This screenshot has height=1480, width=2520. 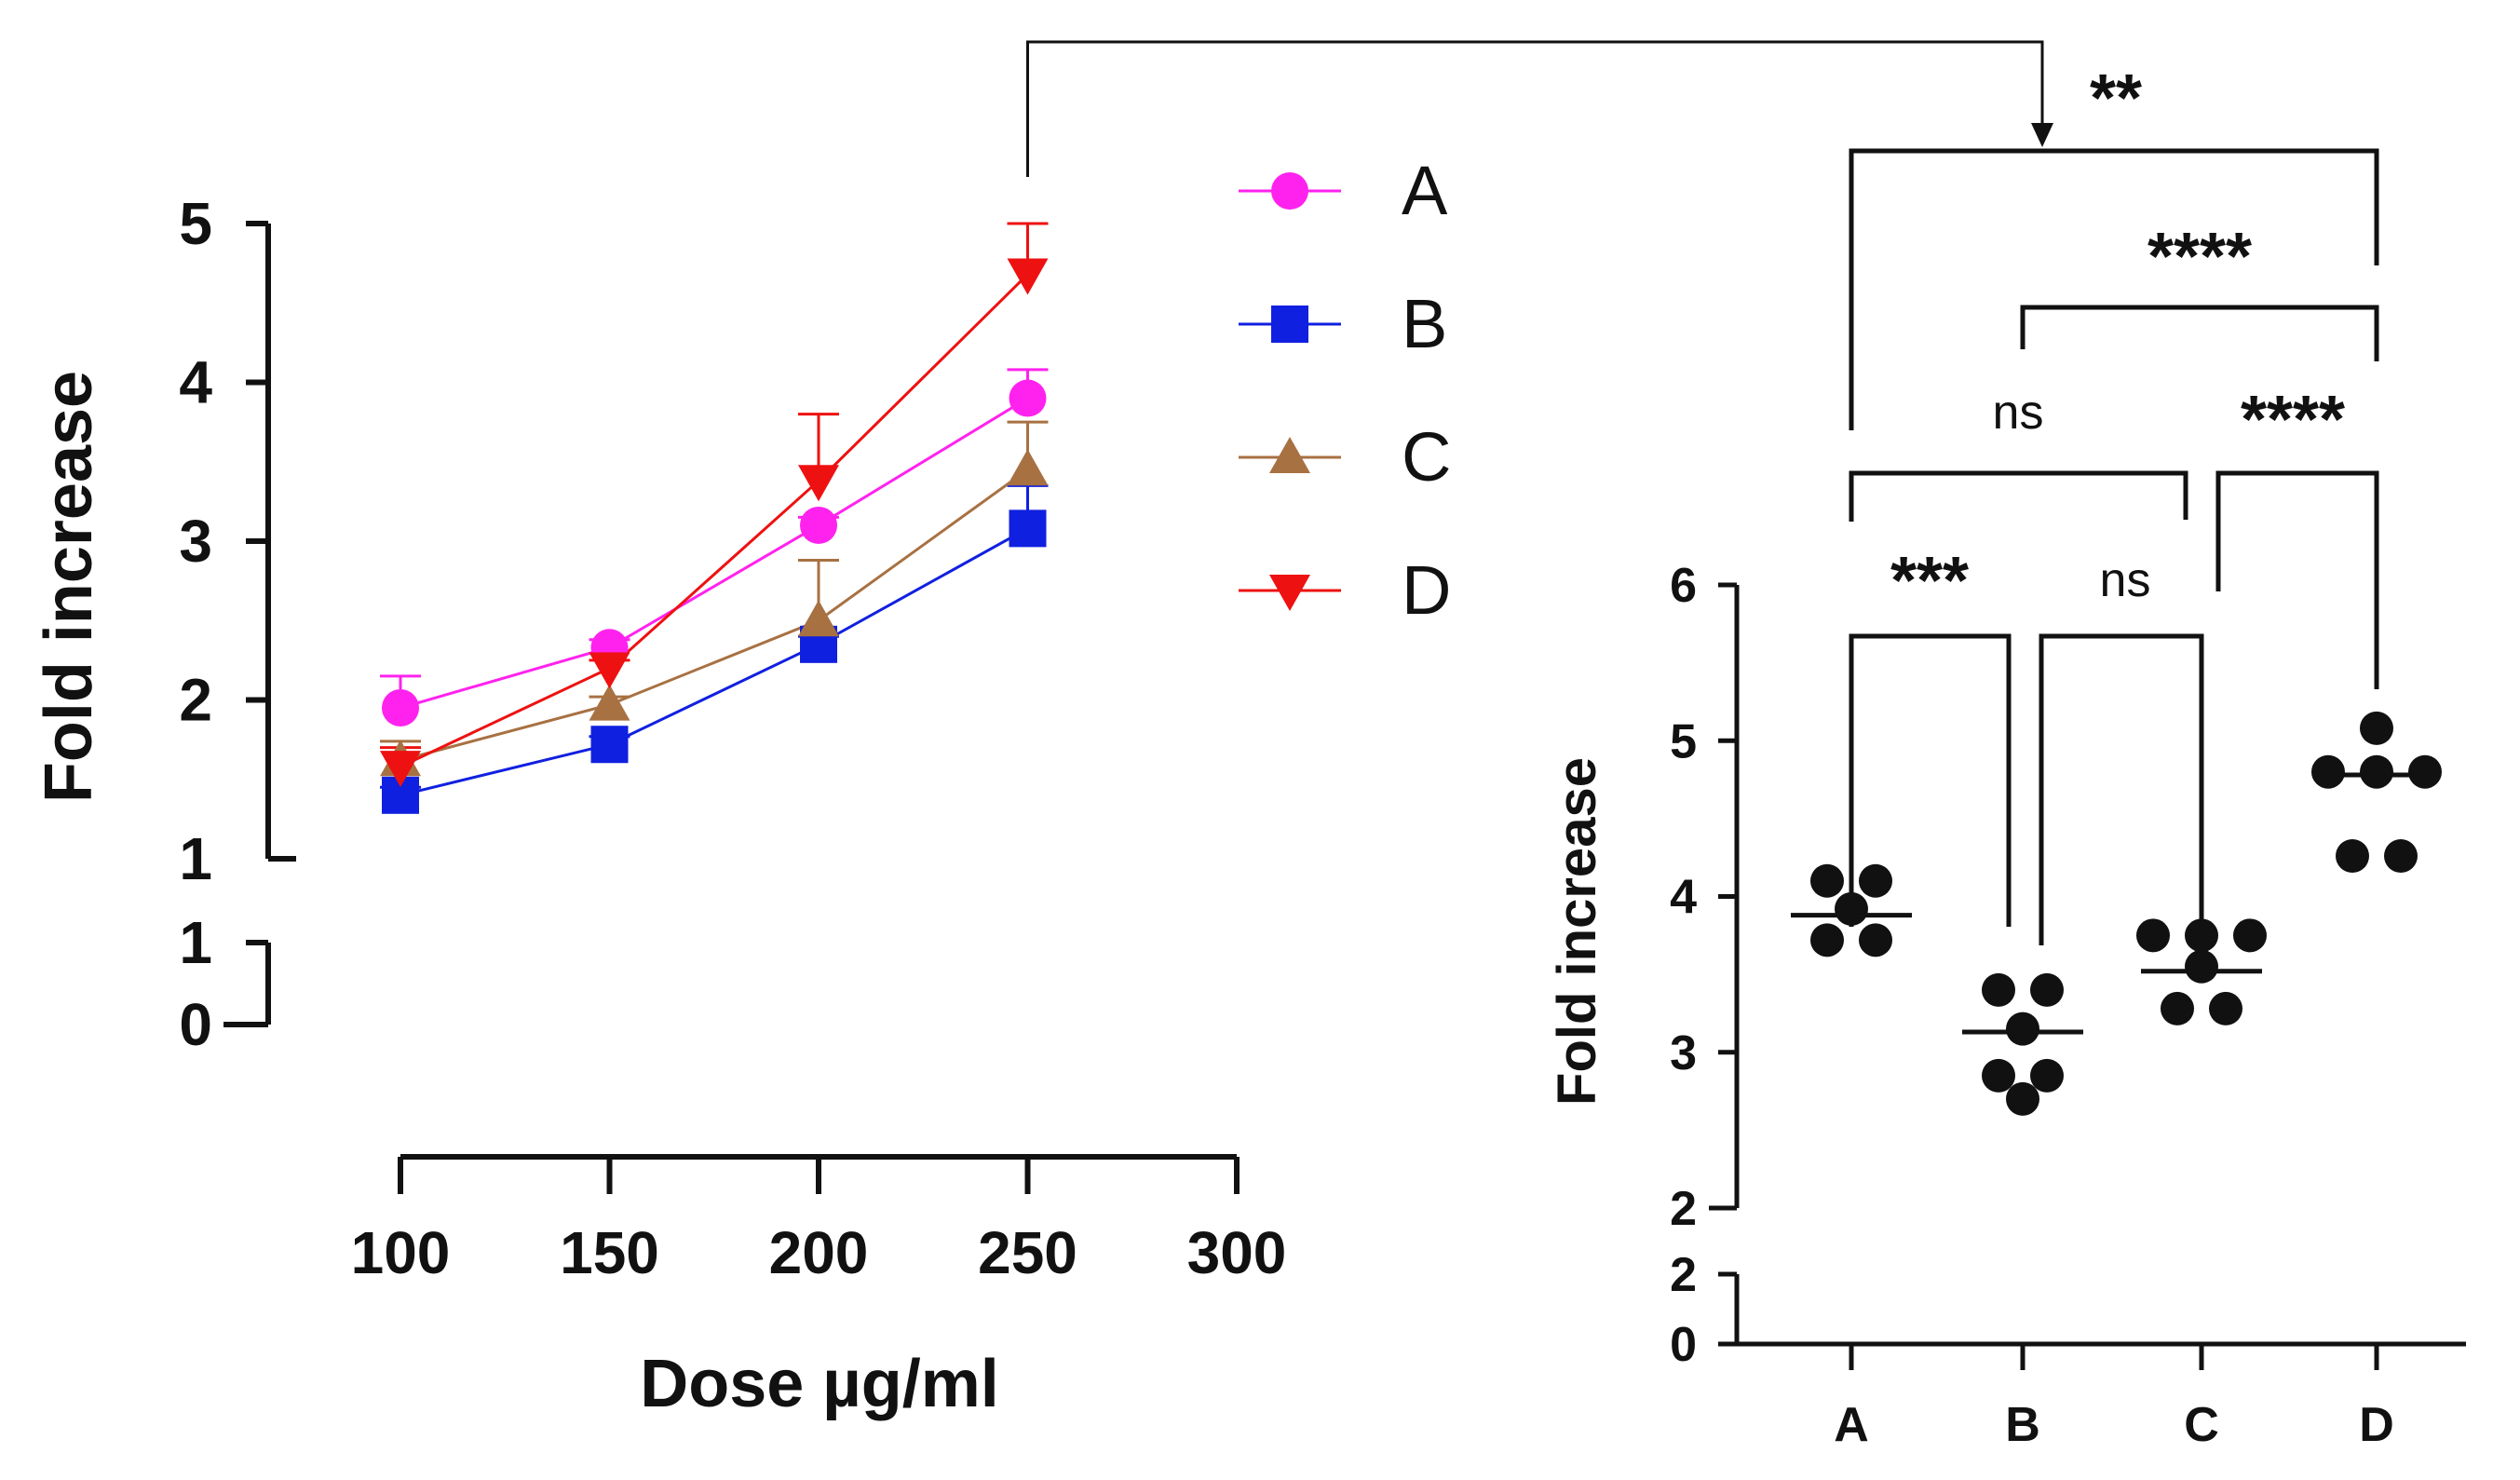 I want to click on connector-arrowhead, so click(x=2042, y=135).